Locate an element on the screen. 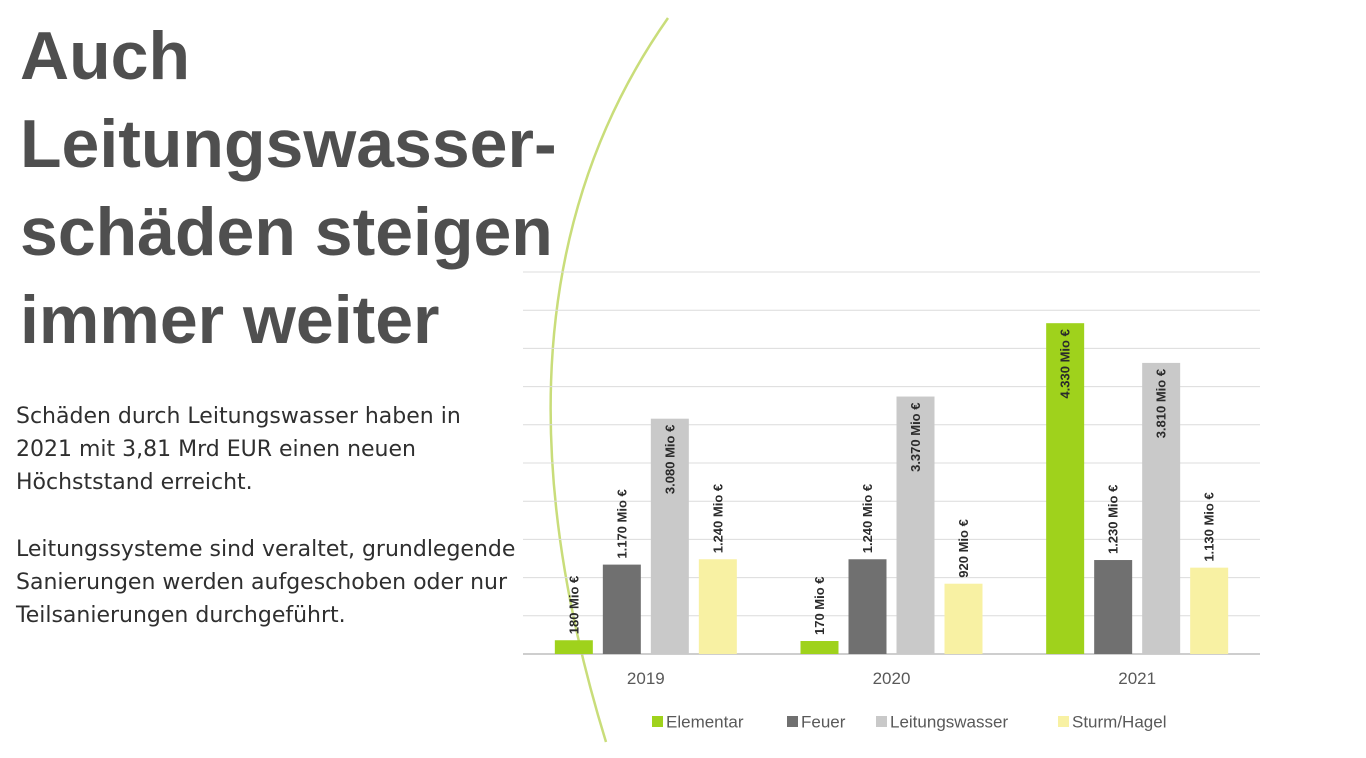  slide-title-line: schäden steigen is located at coordinates (286, 232).